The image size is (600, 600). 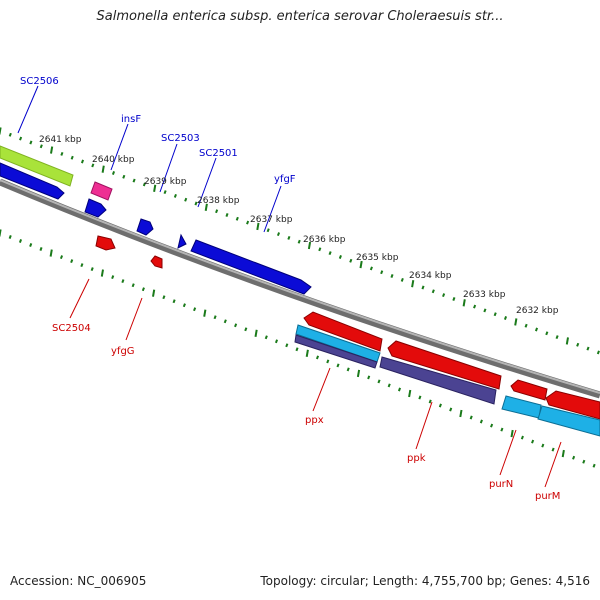 I want to click on gene-arrow-purm, so click(x=572, y=405).